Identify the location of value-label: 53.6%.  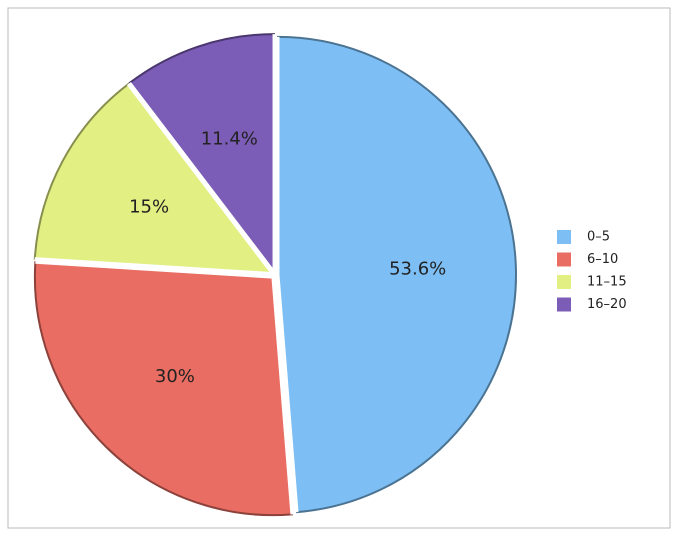
(417, 268).